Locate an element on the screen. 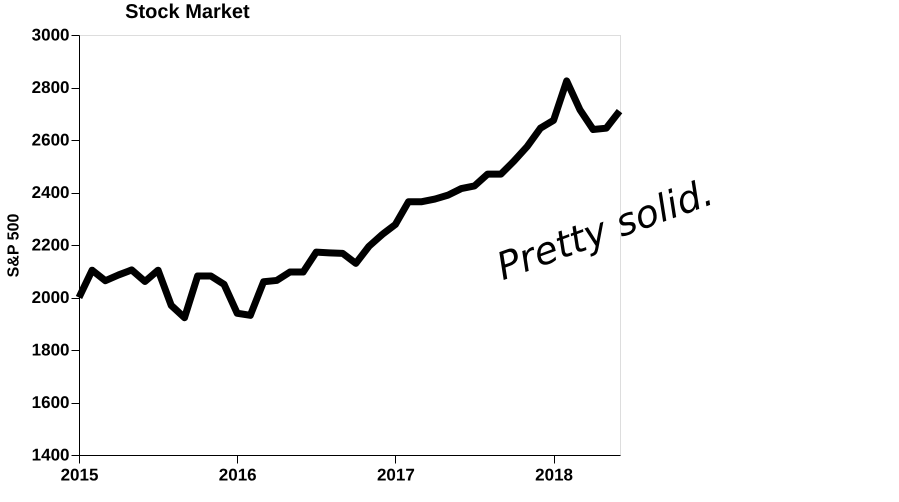 The image size is (899, 502). y-tick-label: 2600 is located at coordinates (51, 140).